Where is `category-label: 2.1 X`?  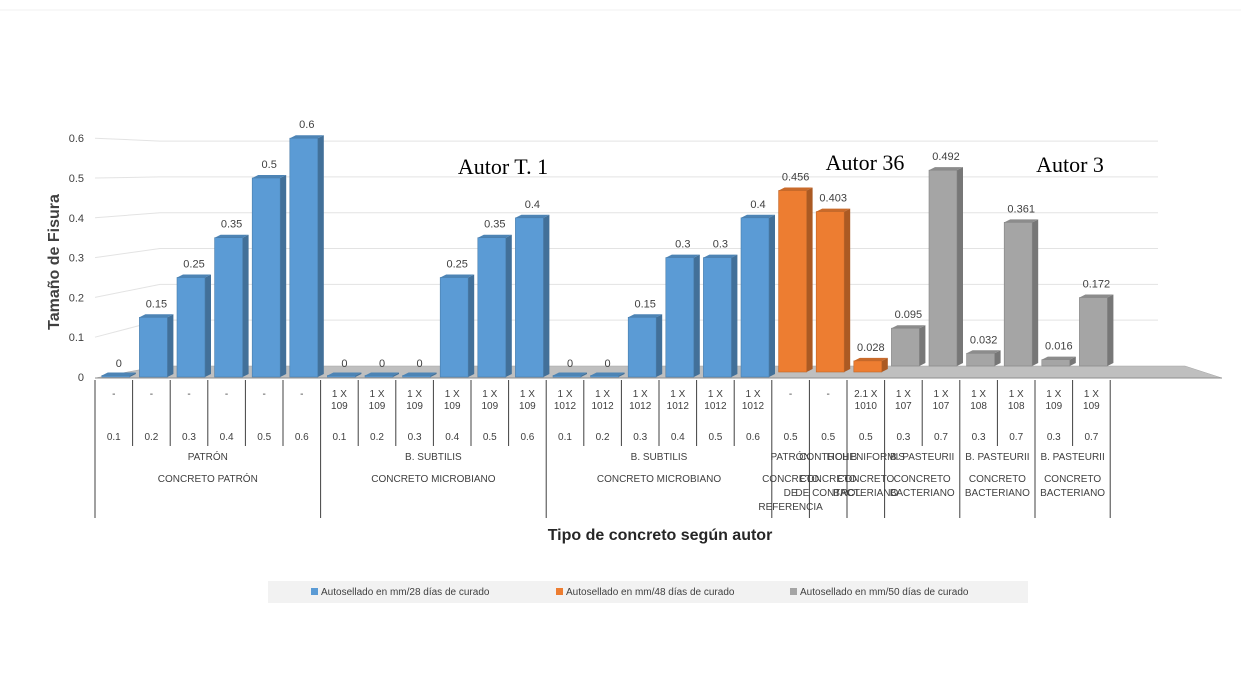 category-label: 2.1 X is located at coordinates (866, 394).